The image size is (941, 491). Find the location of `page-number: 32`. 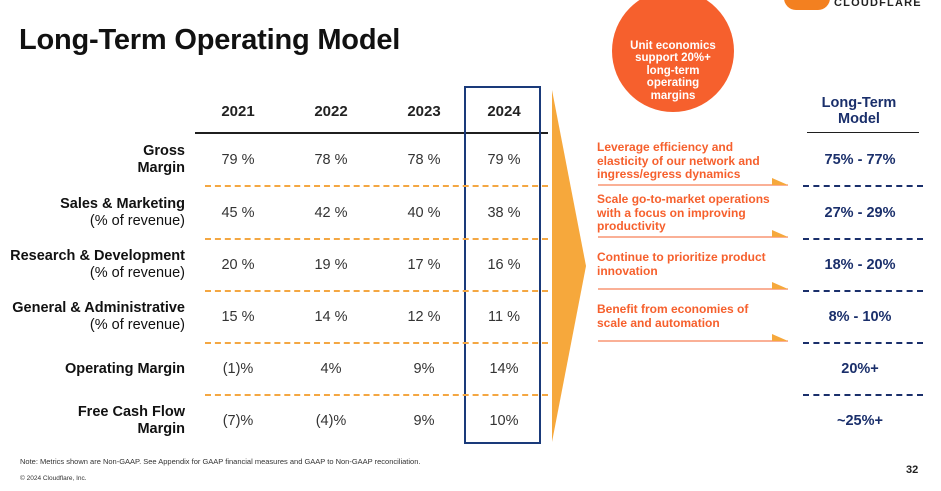

page-number: 32 is located at coordinates (912, 470).